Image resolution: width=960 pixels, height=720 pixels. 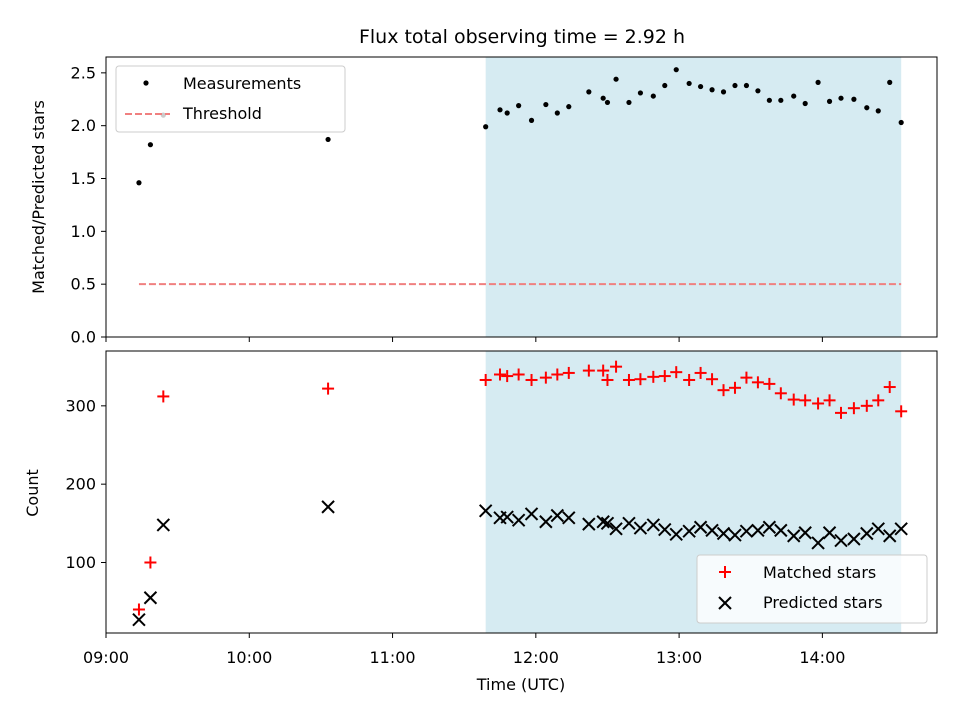 What do you see at coordinates (725, 603) in the screenshot?
I see `legend-predicted-marker` at bounding box center [725, 603].